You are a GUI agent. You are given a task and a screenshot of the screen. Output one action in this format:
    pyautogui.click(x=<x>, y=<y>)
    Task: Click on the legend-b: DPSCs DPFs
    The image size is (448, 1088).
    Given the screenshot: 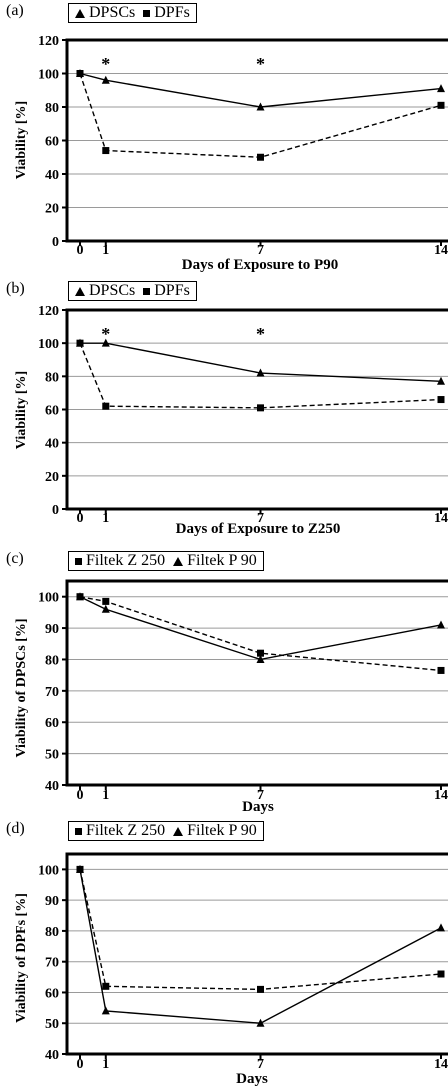 What is the action you would take?
    pyautogui.click(x=132, y=291)
    